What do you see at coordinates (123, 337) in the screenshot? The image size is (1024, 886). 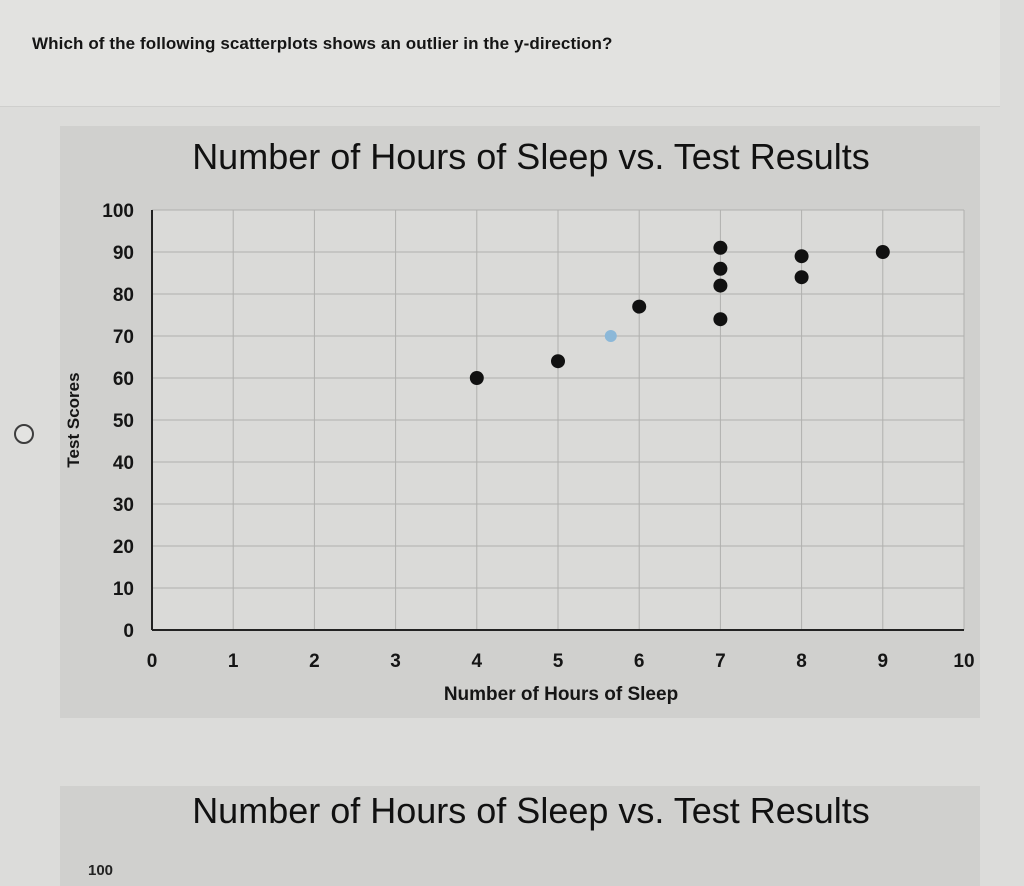 I see `y-tick-label-70: 70` at bounding box center [123, 337].